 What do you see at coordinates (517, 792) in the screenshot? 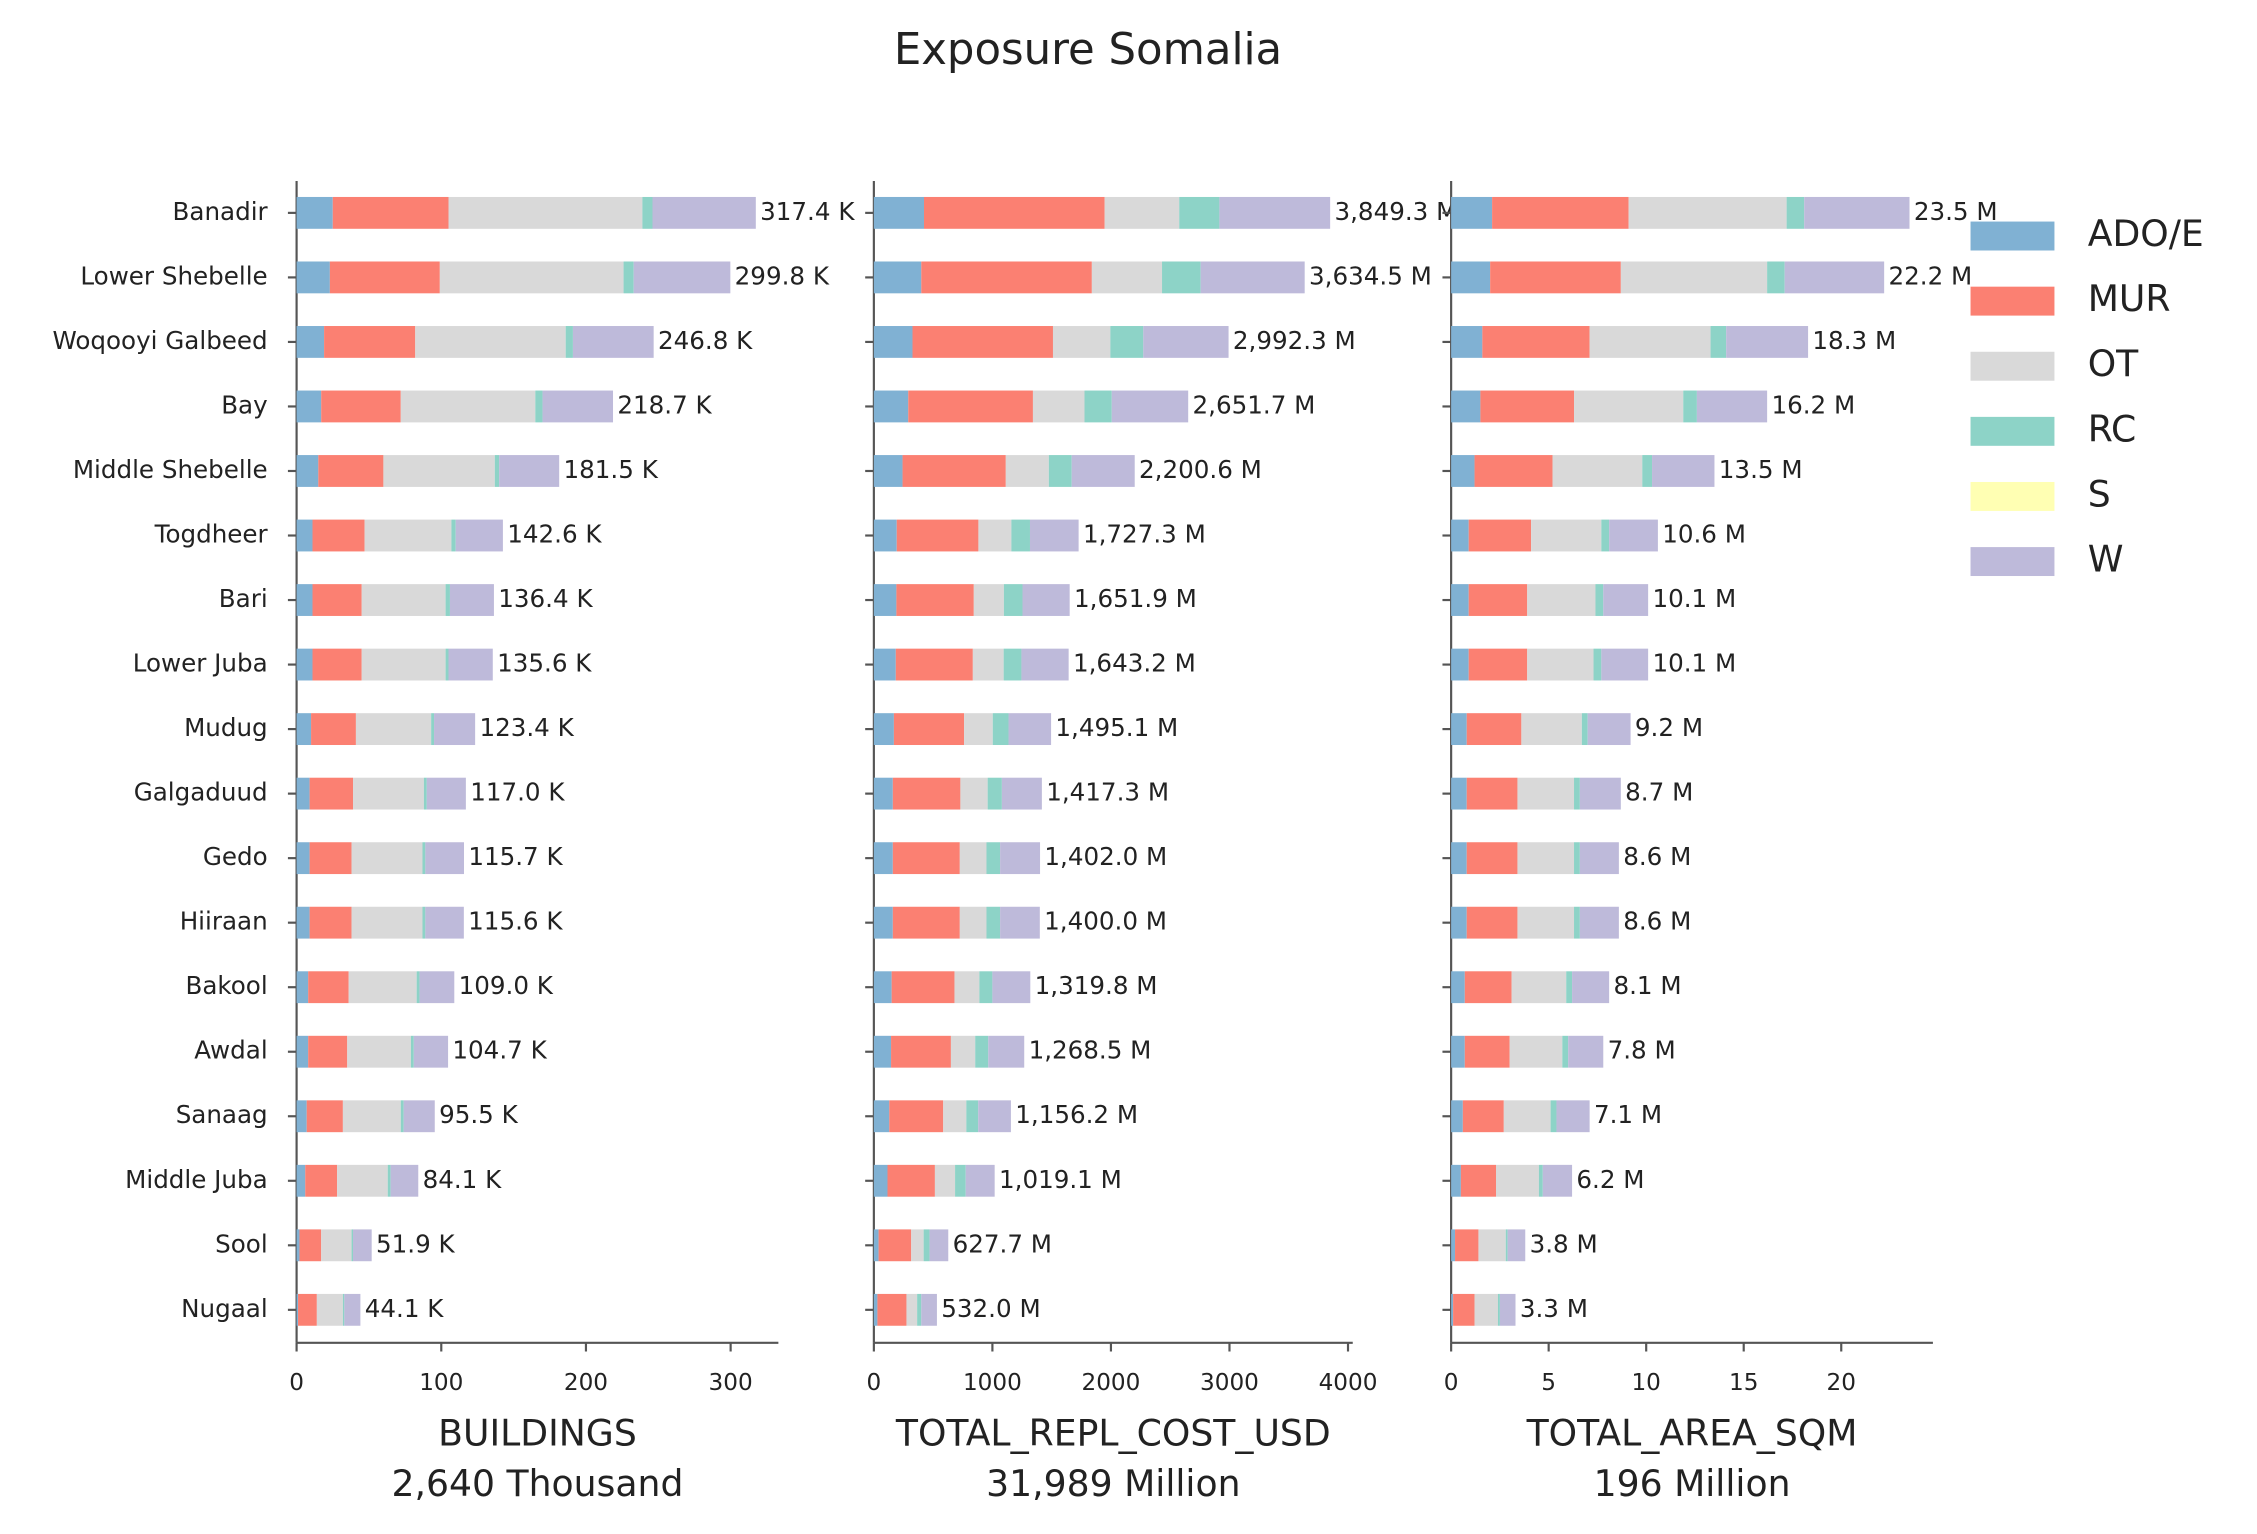
I see `value-label: 117.0 K` at bounding box center [517, 792].